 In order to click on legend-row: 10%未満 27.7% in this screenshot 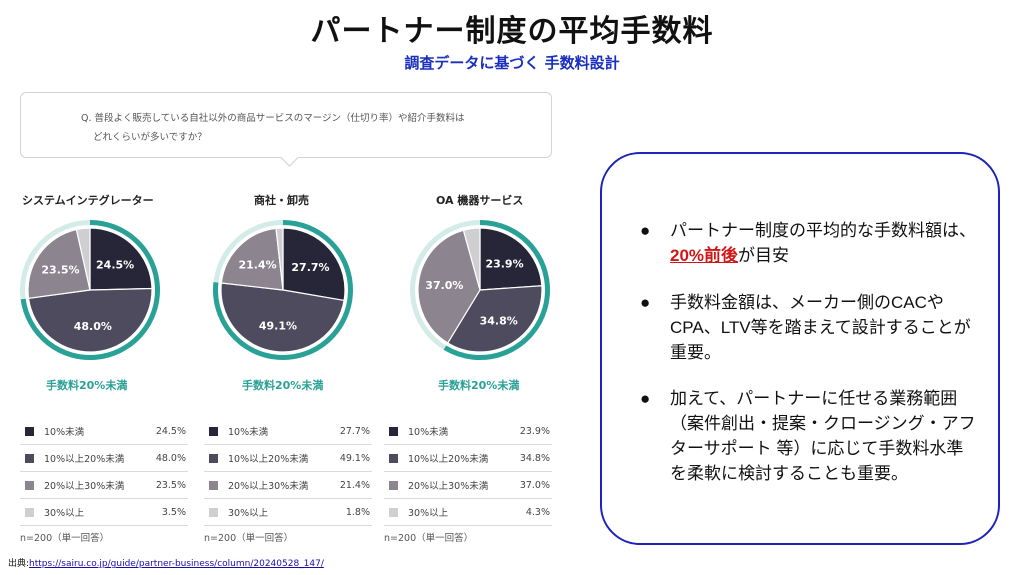, I will do `click(288, 431)`.